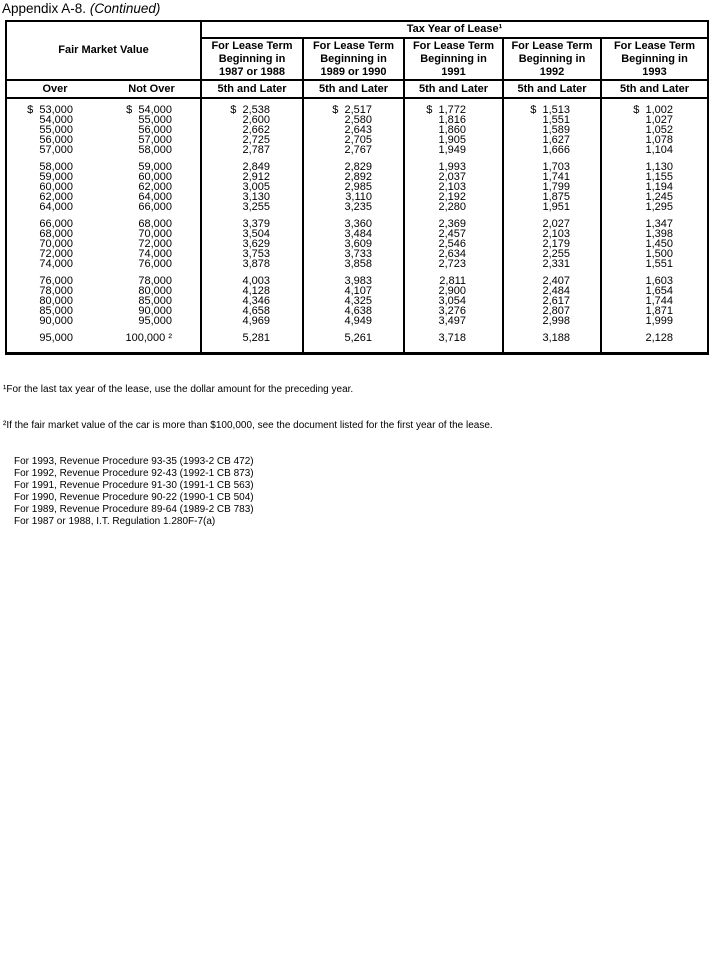 The width and height of the screenshot is (721, 963). I want to click on table-cell: 1,905, so click(453, 140).